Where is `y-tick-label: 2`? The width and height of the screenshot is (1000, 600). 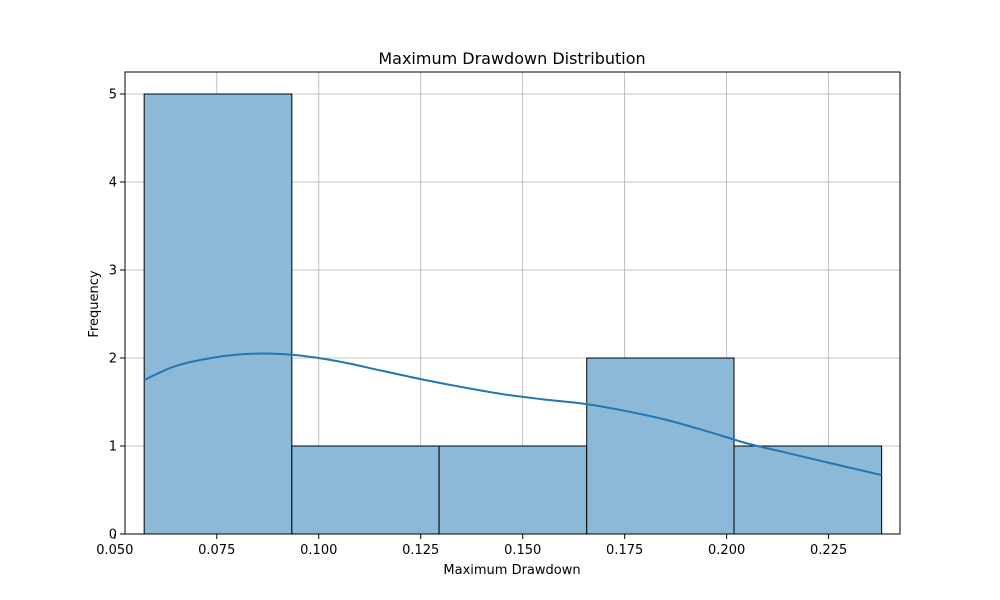
y-tick-label: 2 is located at coordinates (113, 359).